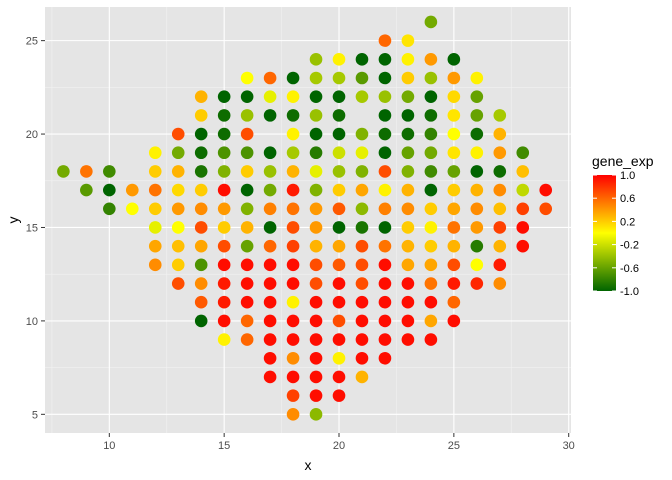 The width and height of the screenshot is (672, 480). Describe the element at coordinates (629, 269) in the screenshot. I see `legend-tick-label: -0.6` at that location.